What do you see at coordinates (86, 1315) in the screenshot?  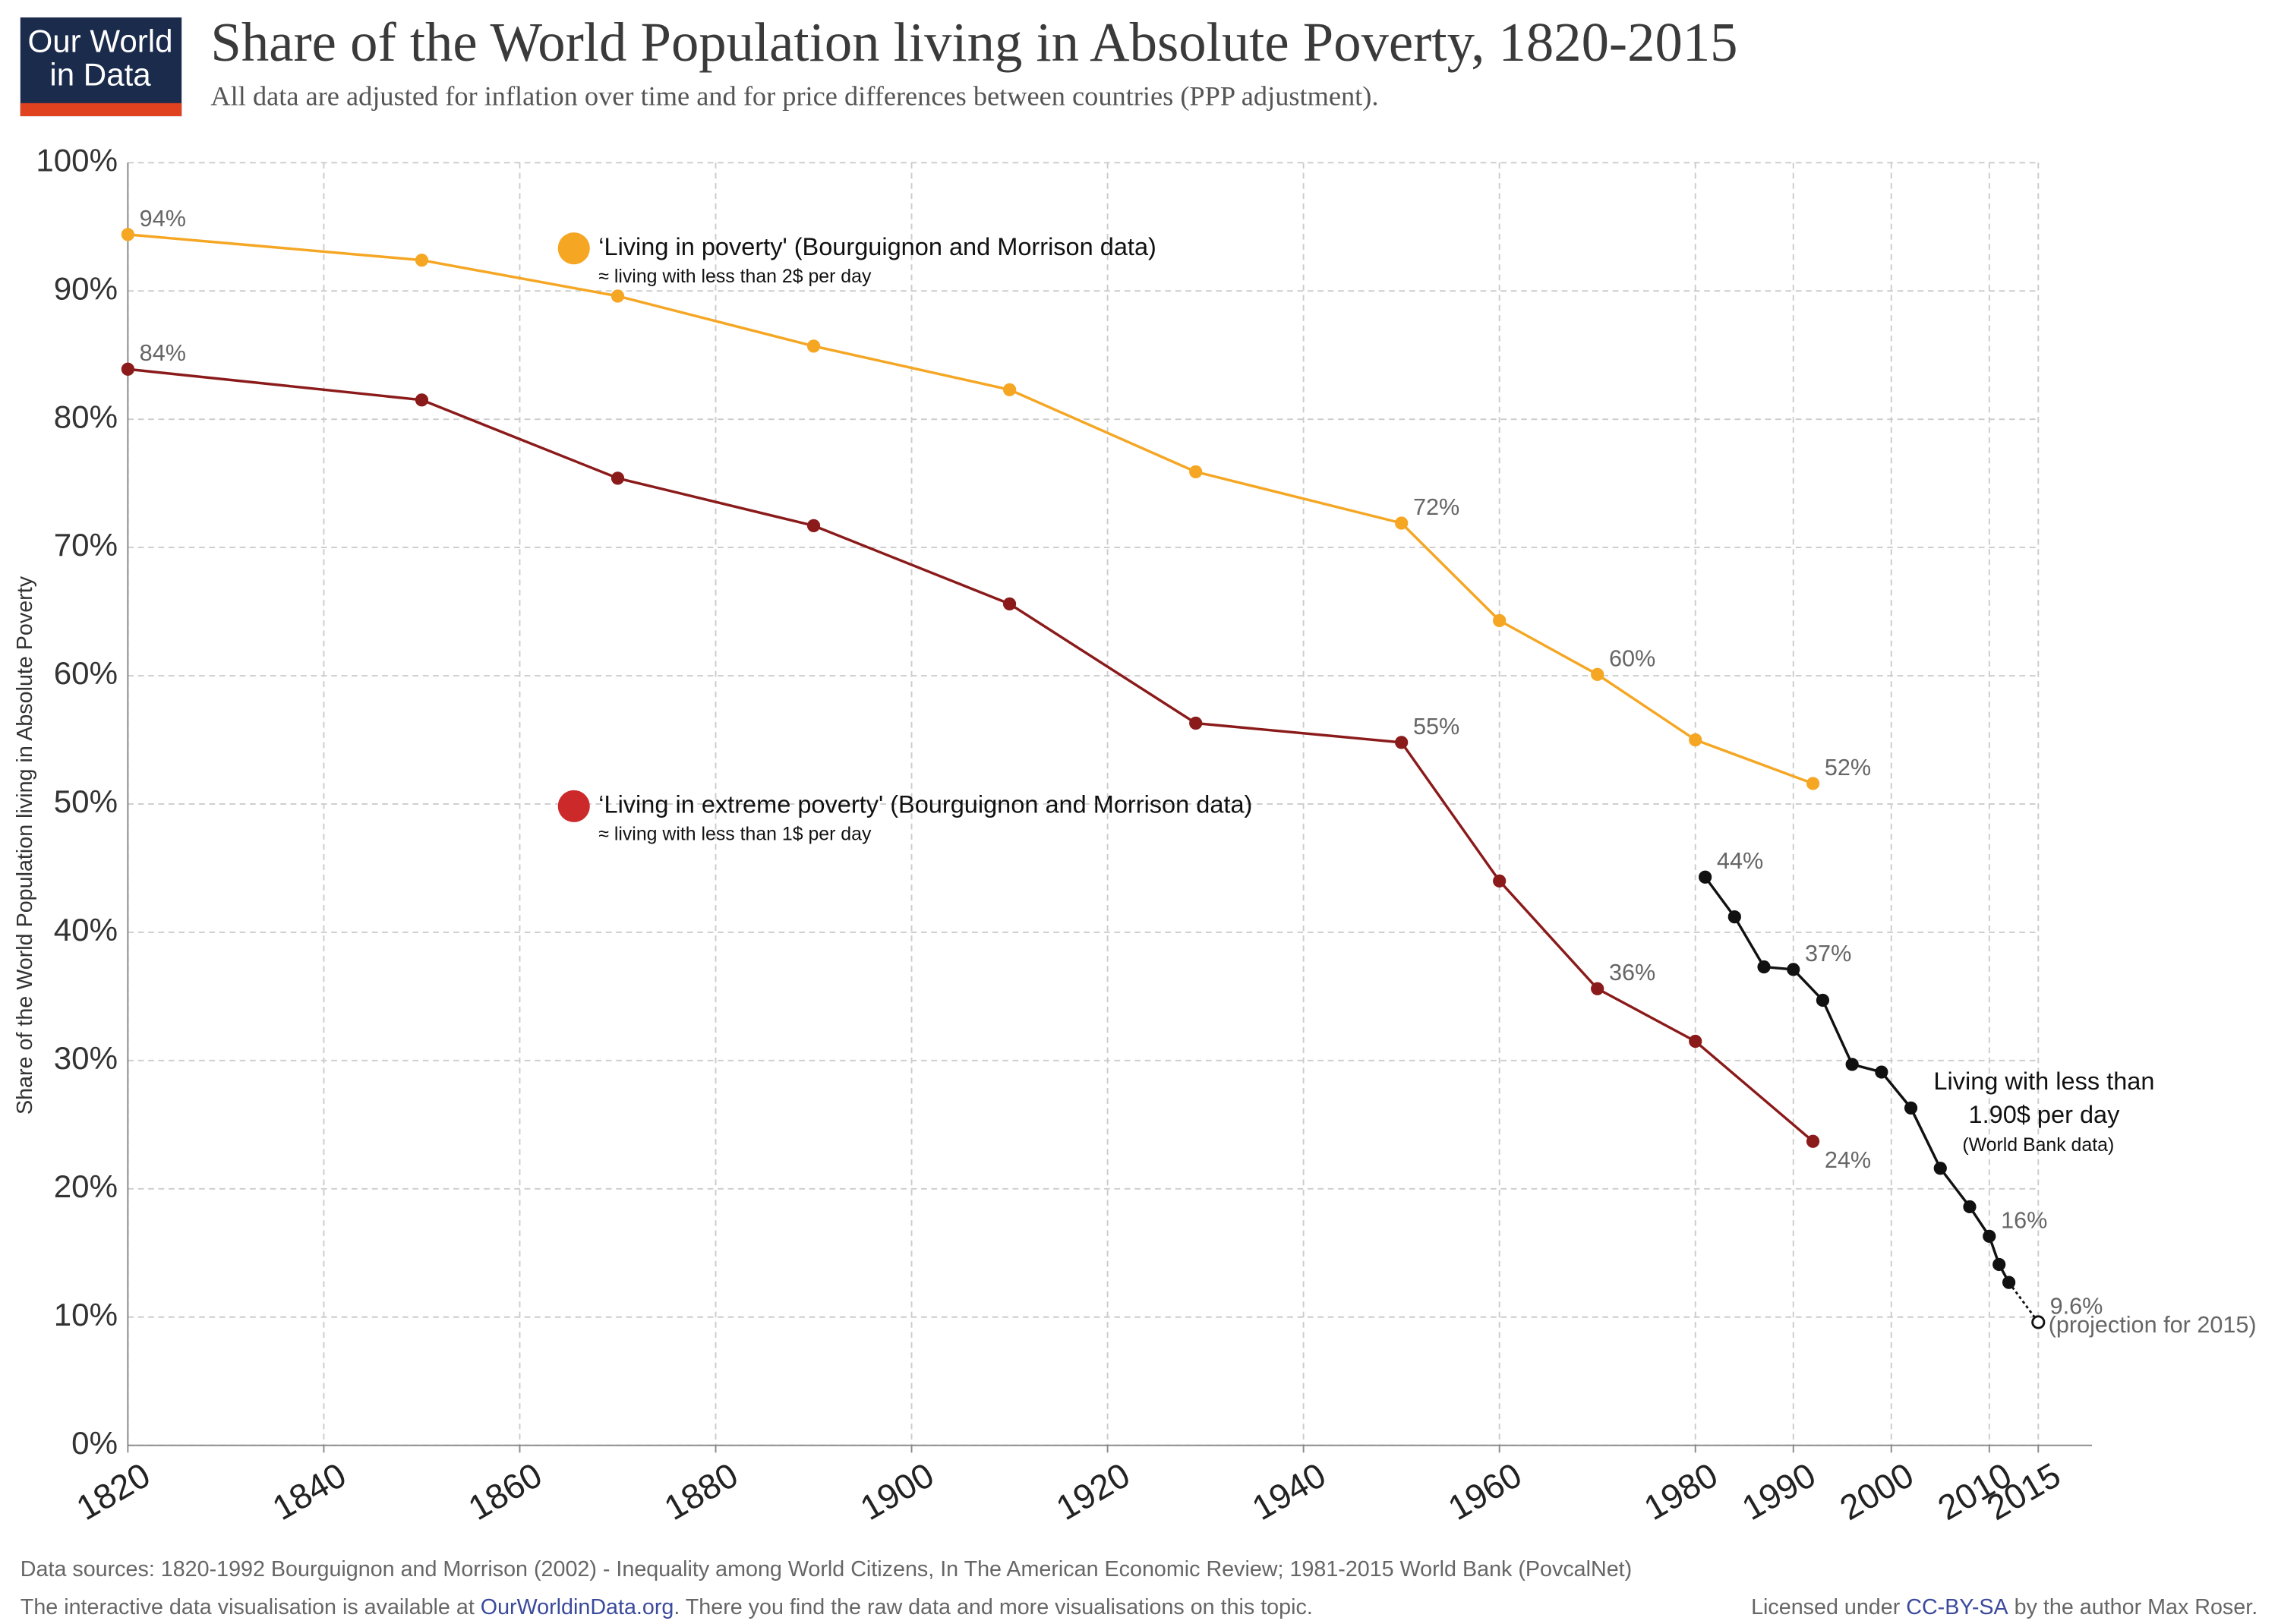 I see `y-tick-label: 10%` at bounding box center [86, 1315].